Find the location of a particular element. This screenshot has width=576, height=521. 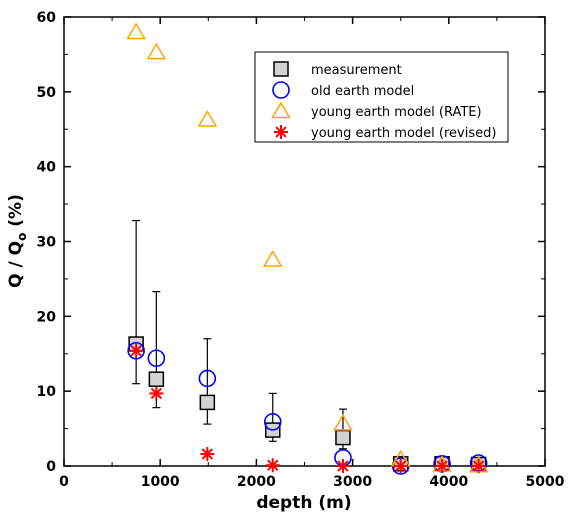

legend-entry: young earth model (revised) is located at coordinates (385, 133).